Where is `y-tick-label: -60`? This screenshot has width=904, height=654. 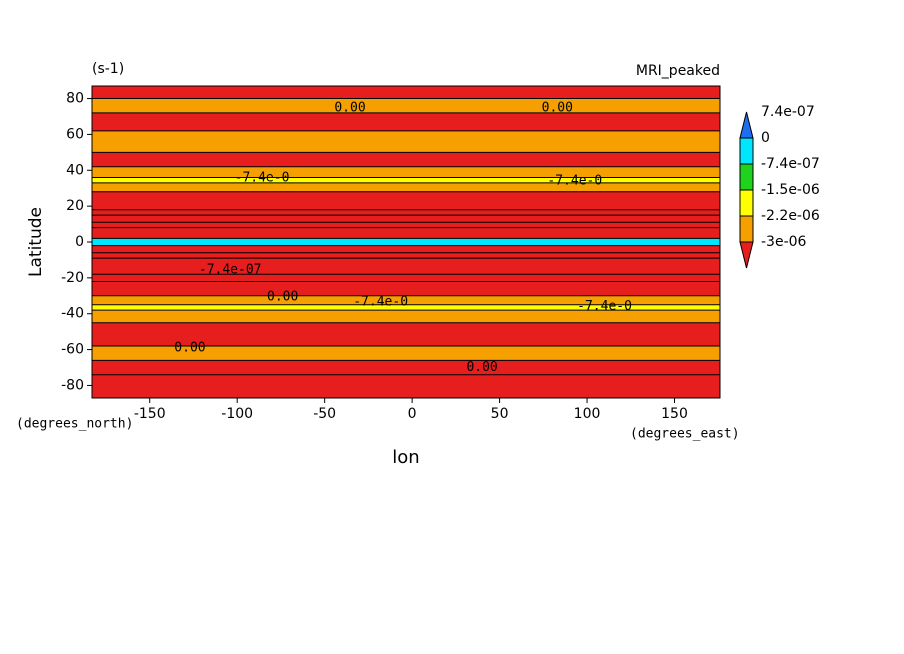 y-tick-label: -60 is located at coordinates (72, 350).